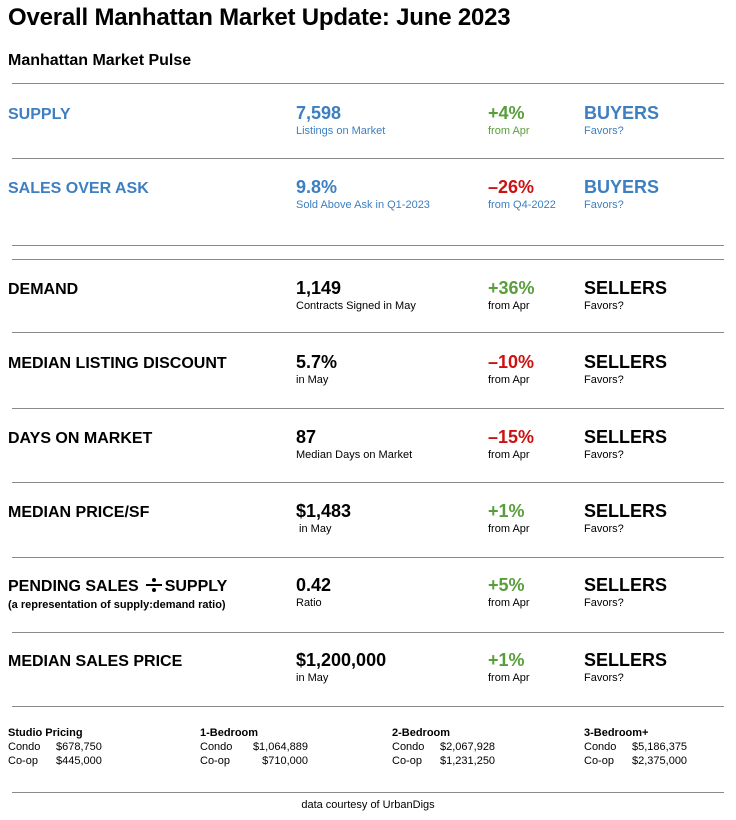 This screenshot has width=736, height=820. What do you see at coordinates (80, 438) in the screenshot?
I see `metric-label: DAYS ON MARKET` at bounding box center [80, 438].